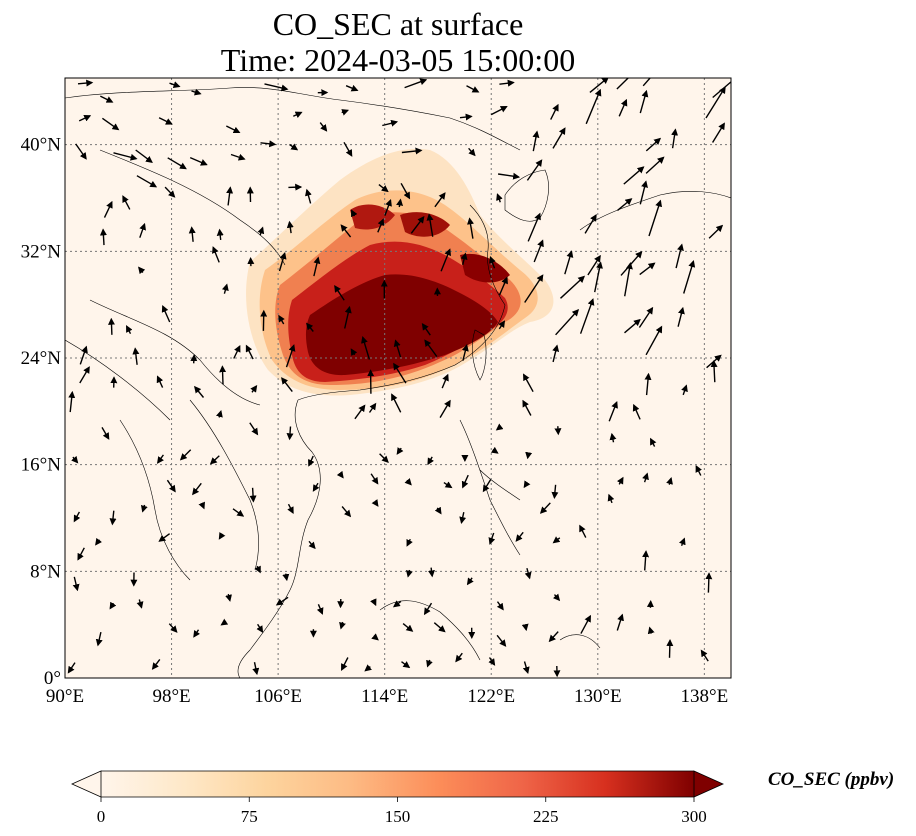 The width and height of the screenshot is (916, 836). I want to click on map-time: Time: 2024-03-05 15:00:00, so click(398, 60).